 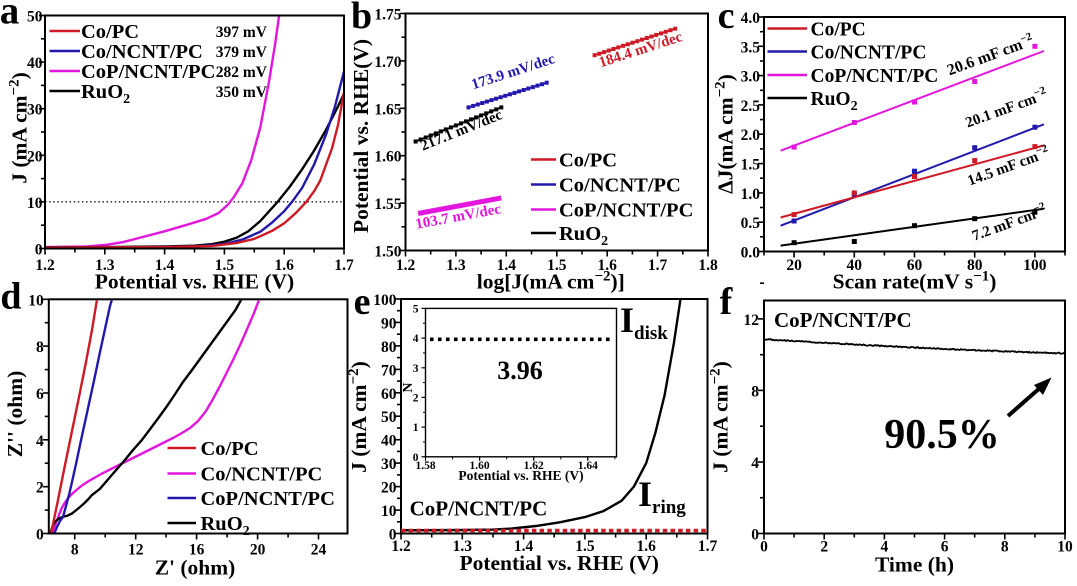 I want to click on svg-text: 90, so click(x=389, y=323).